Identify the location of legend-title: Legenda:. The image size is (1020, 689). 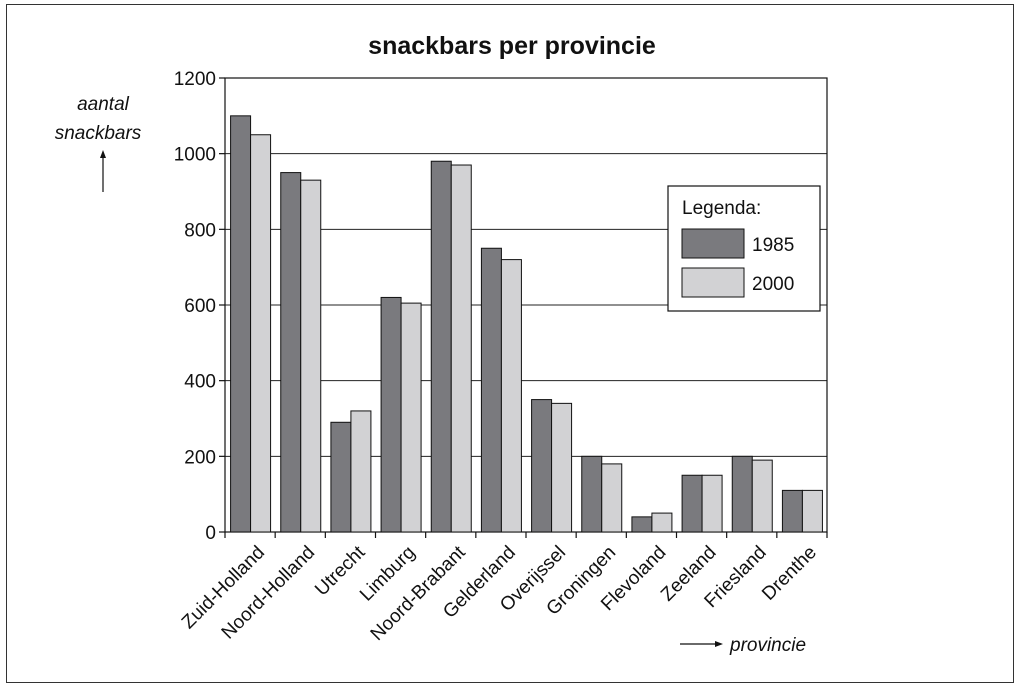
(721, 208).